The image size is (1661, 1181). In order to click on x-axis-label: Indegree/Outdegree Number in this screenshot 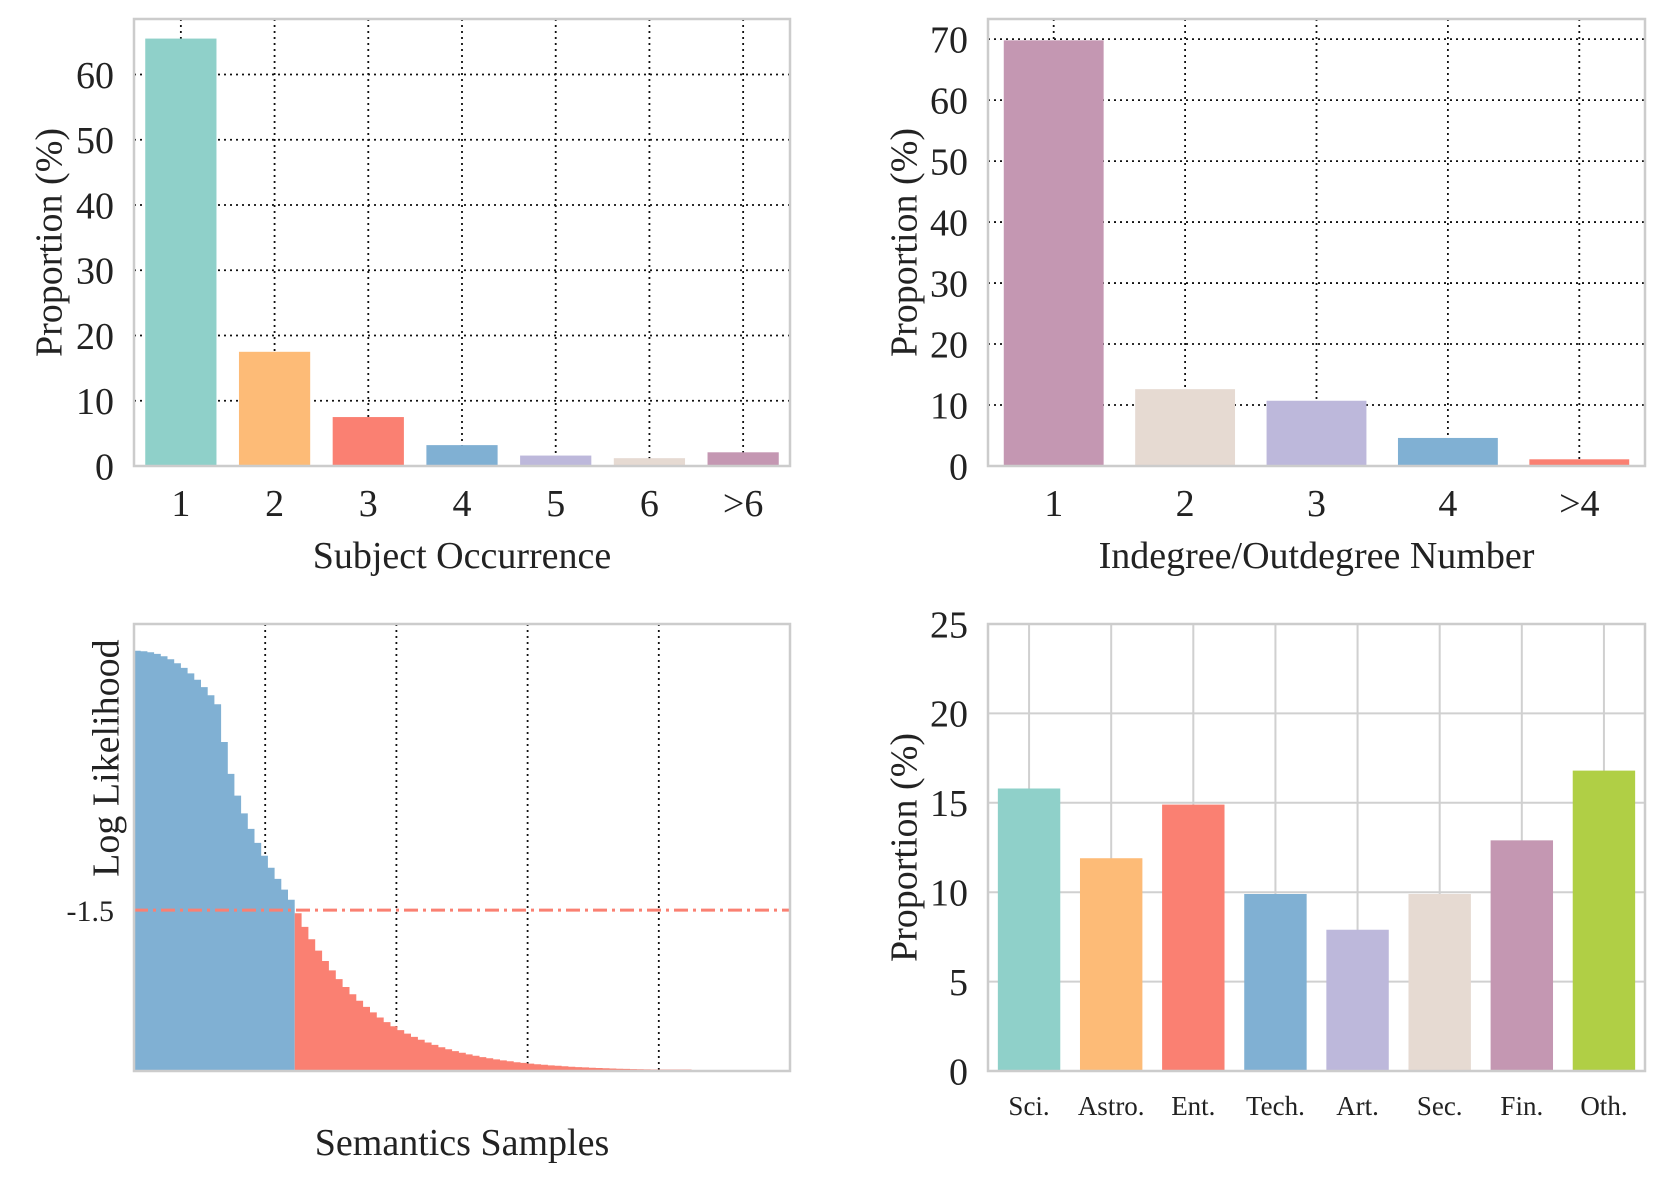, I will do `click(1317, 556)`.